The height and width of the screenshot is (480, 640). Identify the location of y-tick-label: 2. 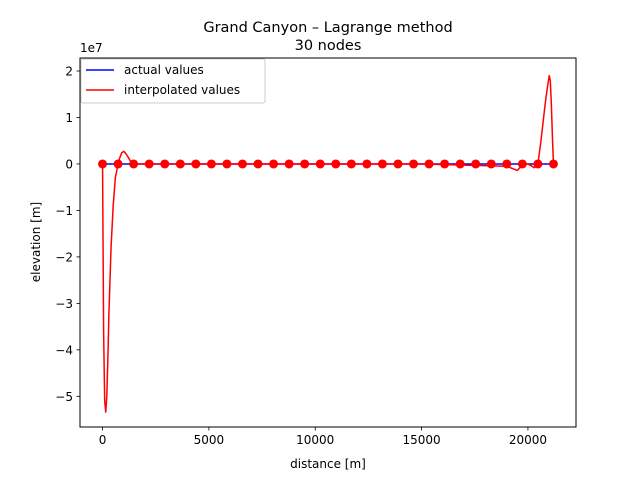
(69, 72).